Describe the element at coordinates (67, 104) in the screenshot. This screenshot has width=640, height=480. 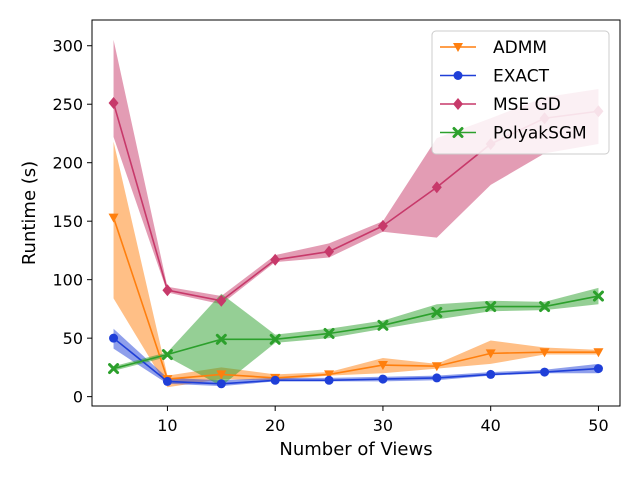
I see `y-tick-label: 250` at that location.